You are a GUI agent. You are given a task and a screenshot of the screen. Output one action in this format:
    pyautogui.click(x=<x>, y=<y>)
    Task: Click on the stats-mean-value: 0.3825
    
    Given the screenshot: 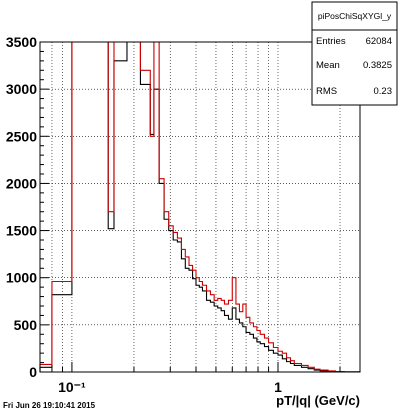 What is the action you would take?
    pyautogui.click(x=377, y=65)
    